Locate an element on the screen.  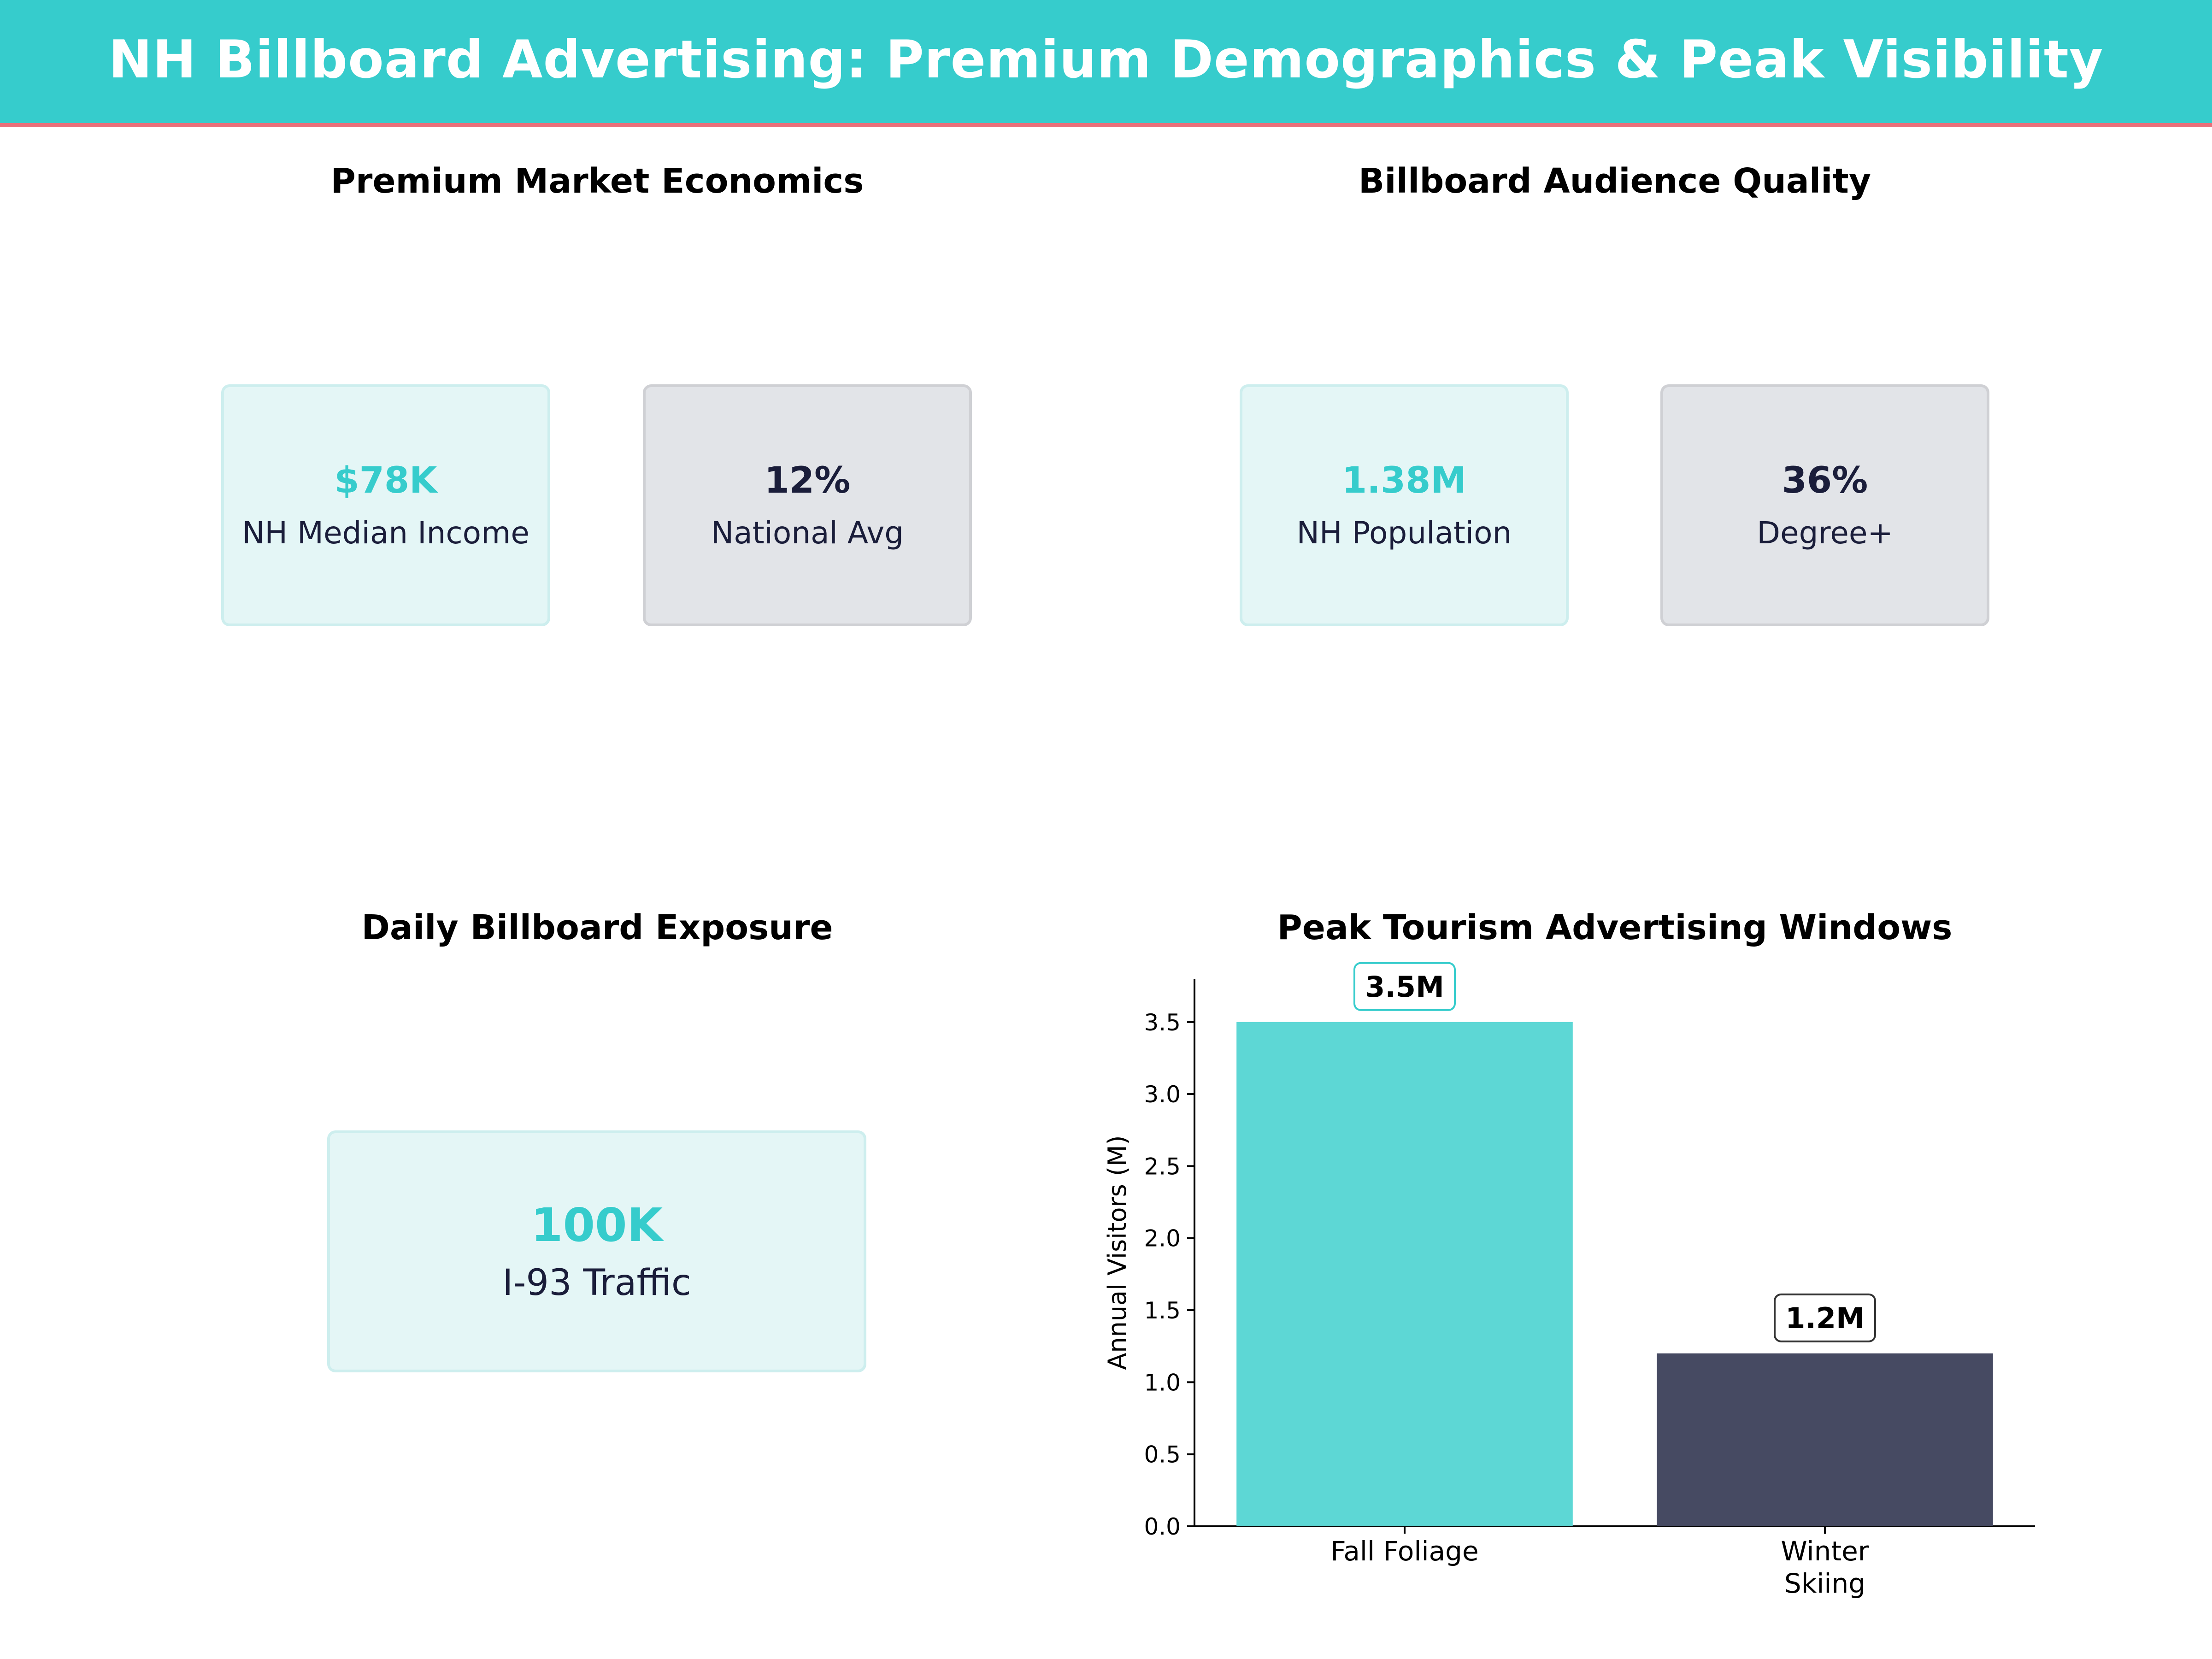
degree-value: 36% is located at coordinates (1825, 480).